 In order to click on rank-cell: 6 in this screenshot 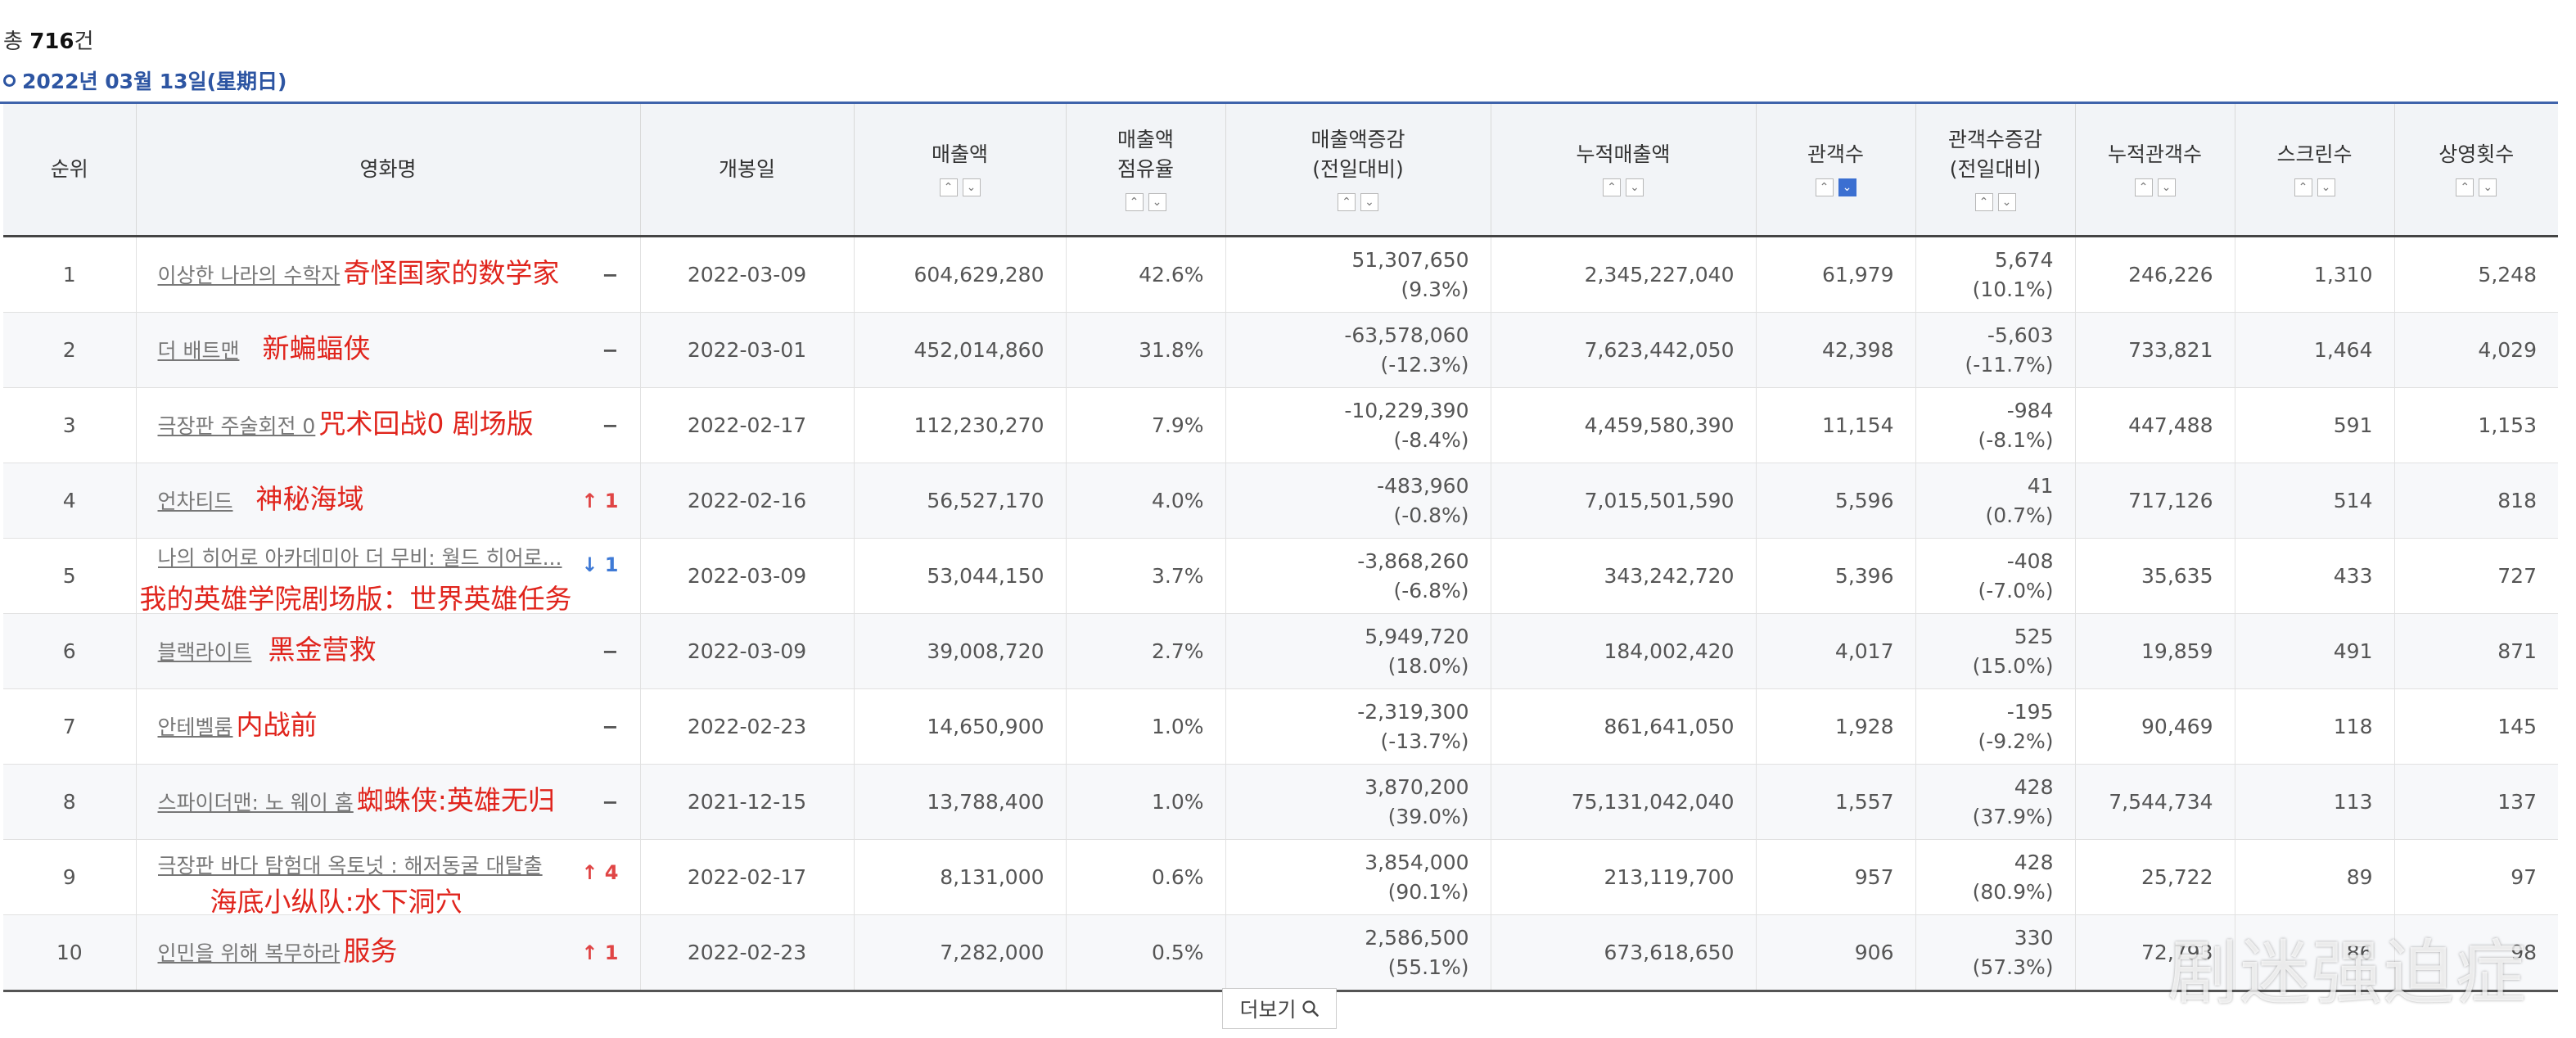, I will do `click(69, 651)`.